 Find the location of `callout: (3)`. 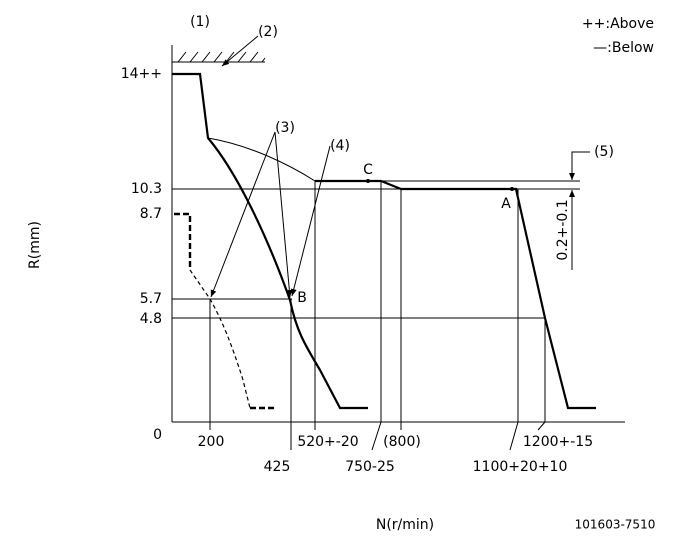

callout: (3) is located at coordinates (285, 128).